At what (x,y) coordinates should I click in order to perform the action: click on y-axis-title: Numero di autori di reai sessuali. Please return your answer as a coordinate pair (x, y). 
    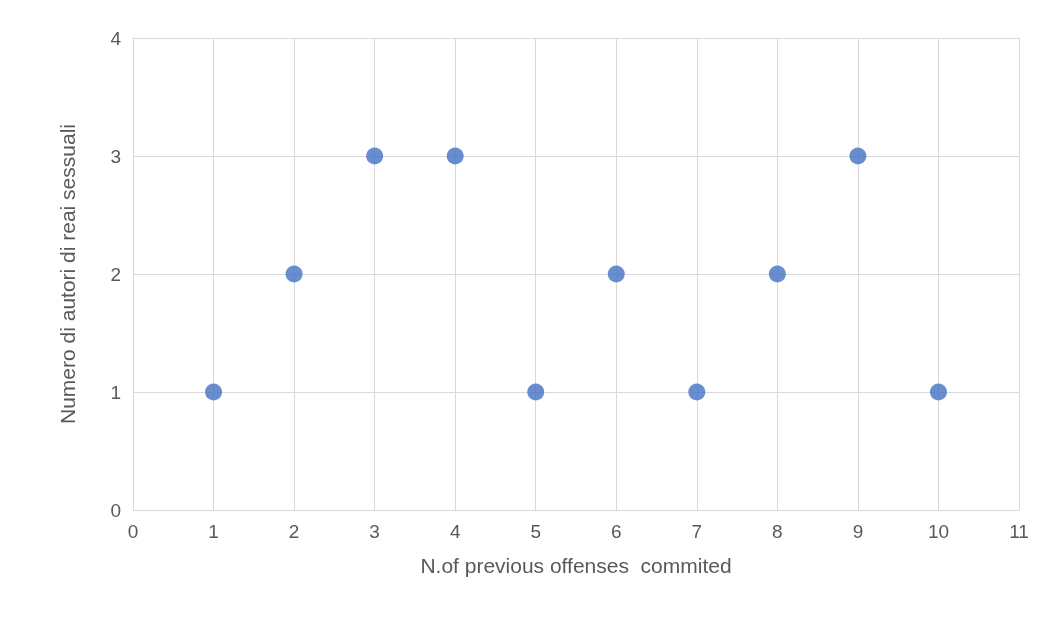
    Looking at the image, I should click on (67, 274).